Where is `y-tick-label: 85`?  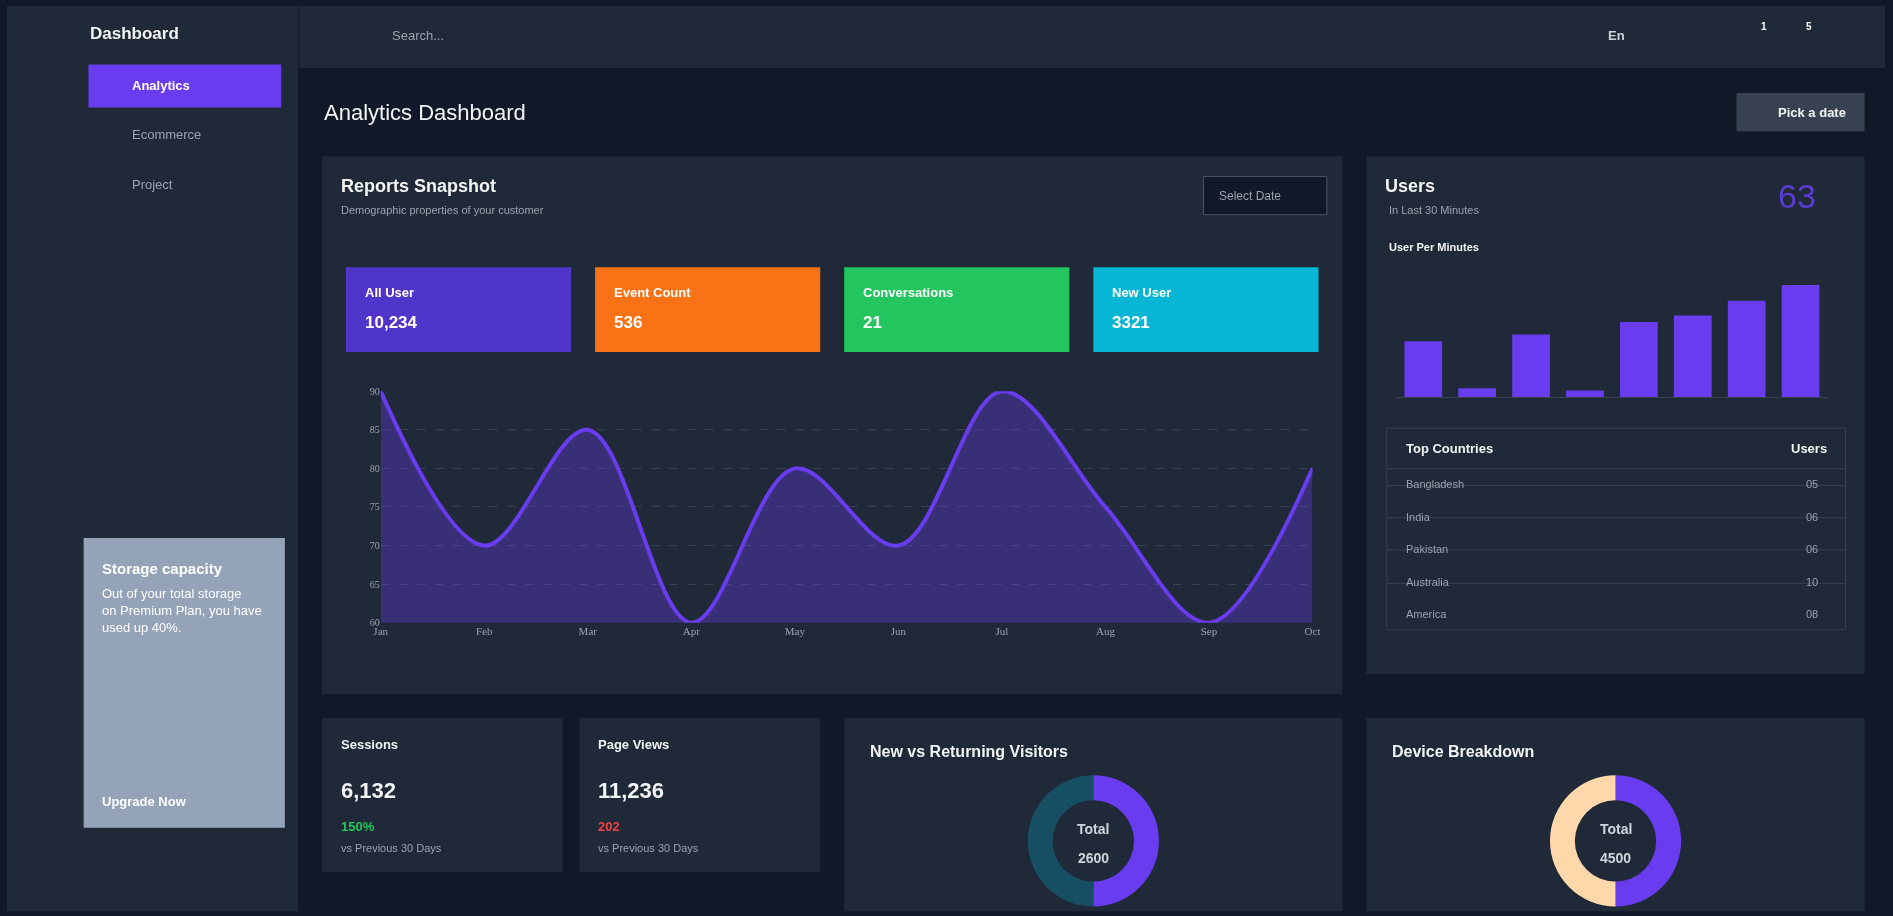
y-tick-label: 85 is located at coordinates (374, 430).